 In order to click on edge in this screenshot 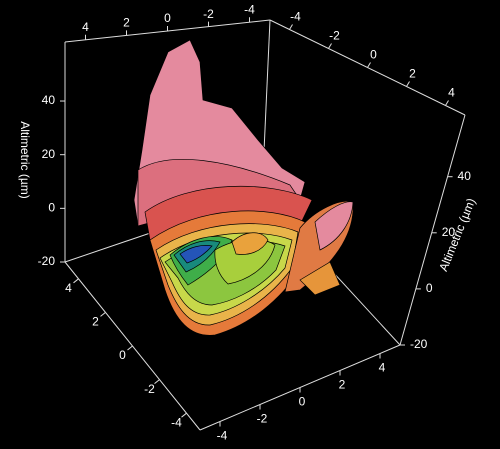, I will do `click(432, 230)`.